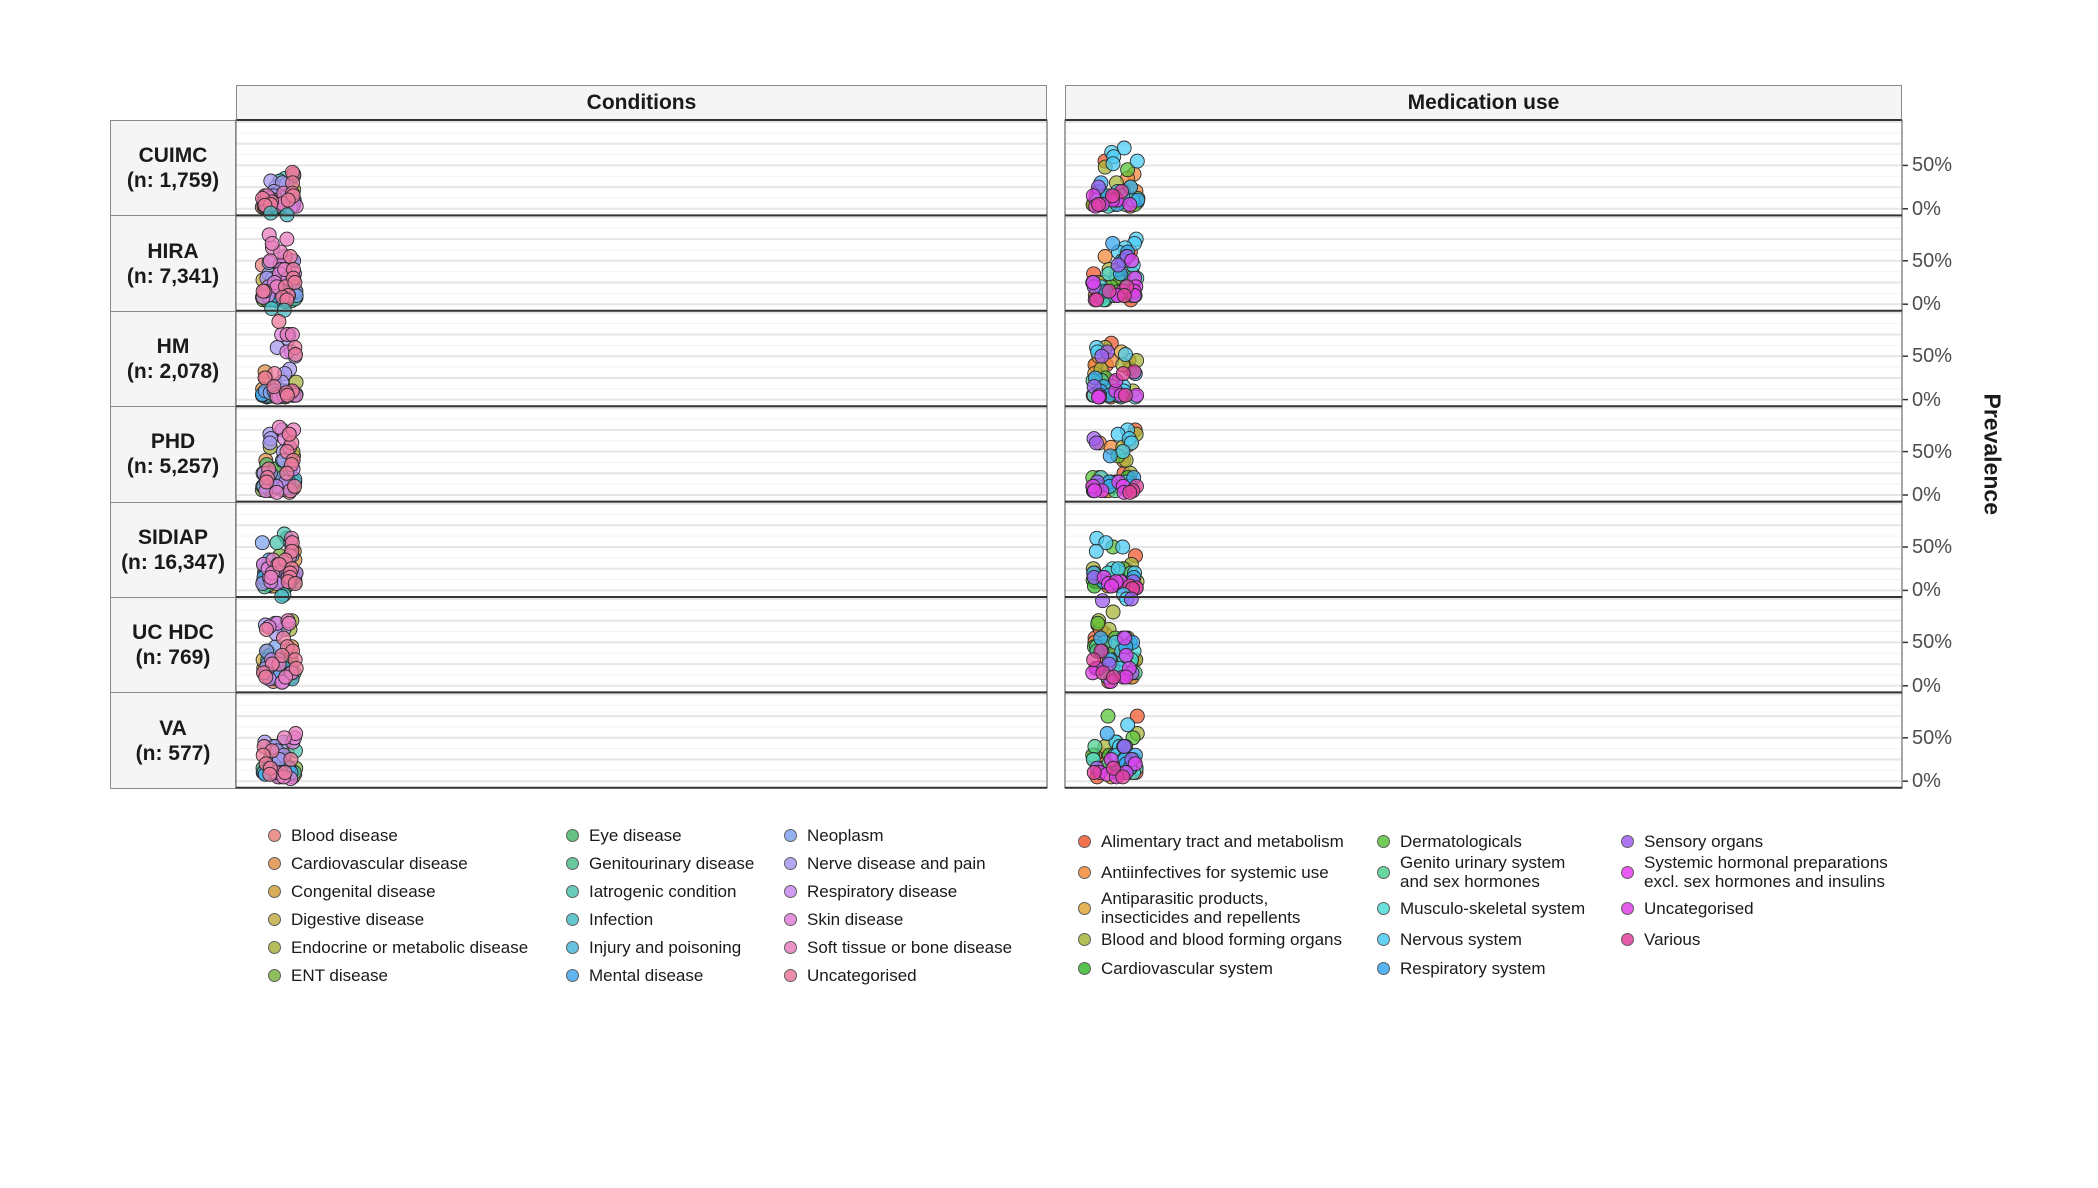 The height and width of the screenshot is (1188, 2098). What do you see at coordinates (845, 835) in the screenshot?
I see `legend-label: Neoplasm` at bounding box center [845, 835].